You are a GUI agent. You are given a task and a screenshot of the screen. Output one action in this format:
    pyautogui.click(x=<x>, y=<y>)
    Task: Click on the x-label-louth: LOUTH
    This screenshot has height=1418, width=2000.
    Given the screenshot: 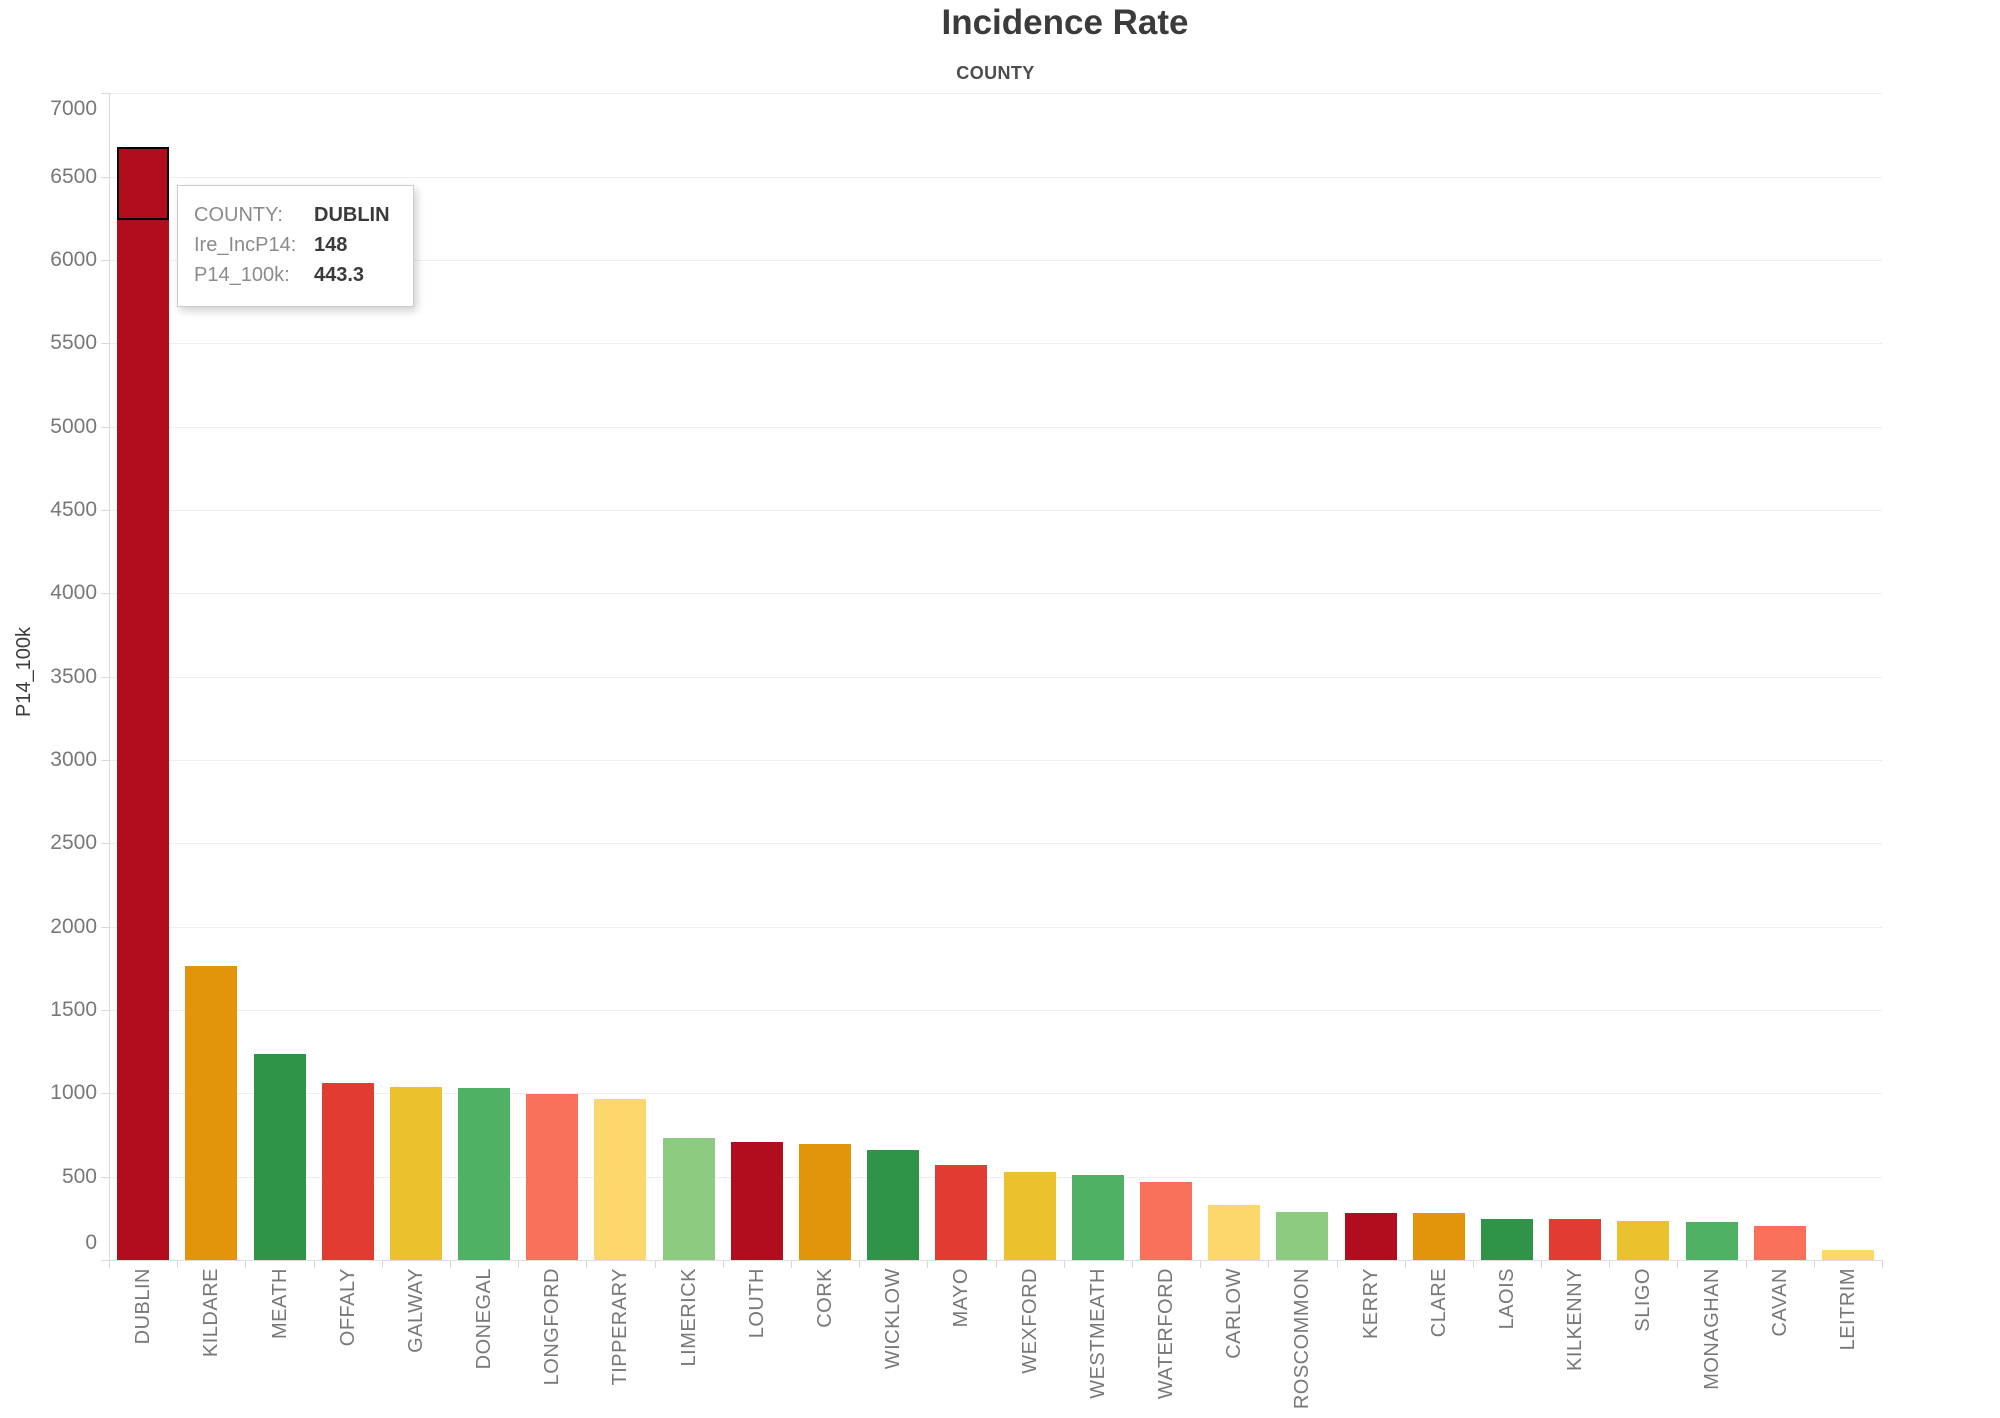 What is the action you would take?
    pyautogui.click(x=756, y=1303)
    